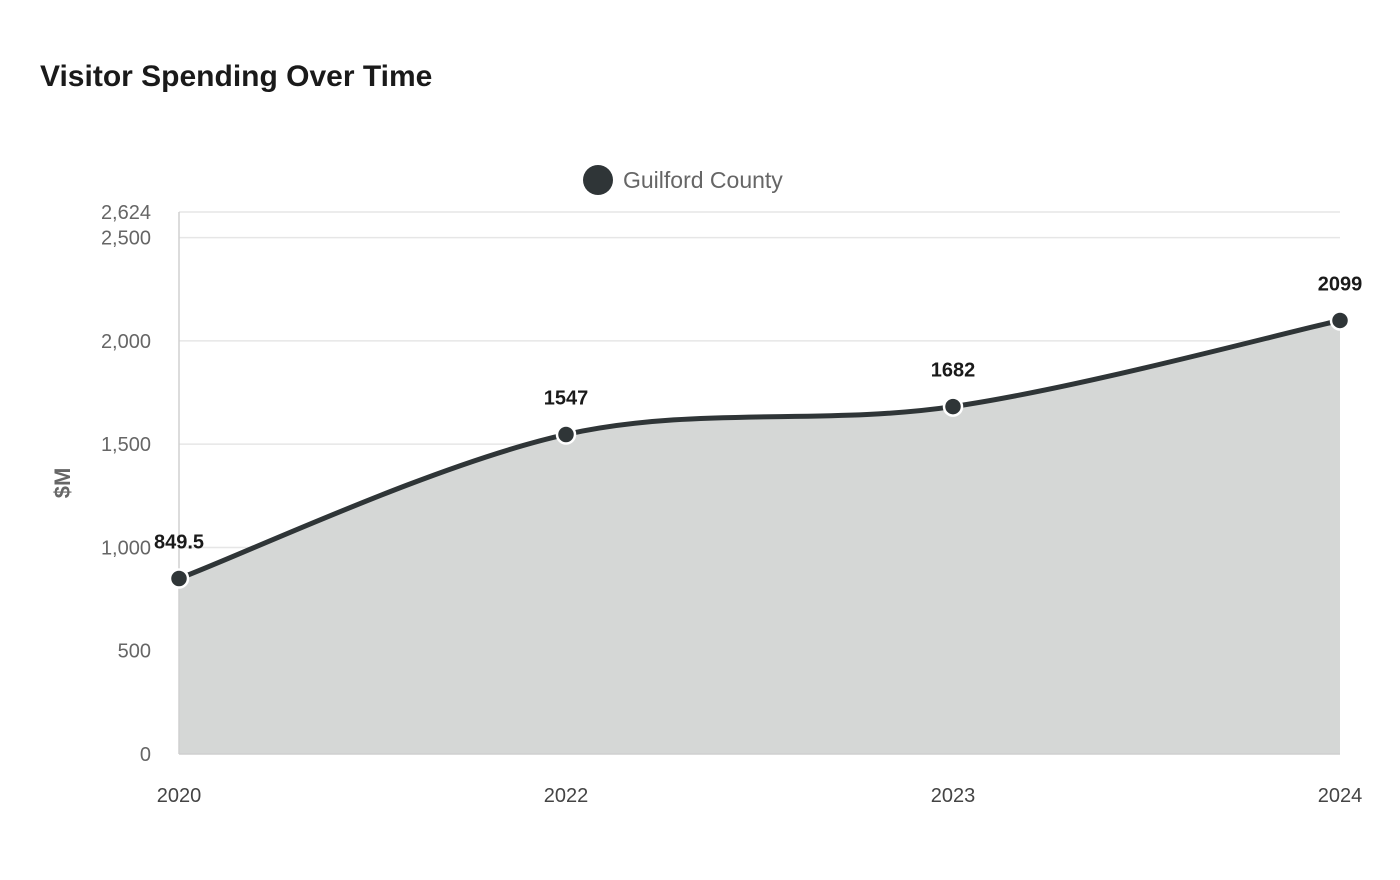  What do you see at coordinates (236, 76) in the screenshot?
I see `chart-title: Visitor Spending Over Time` at bounding box center [236, 76].